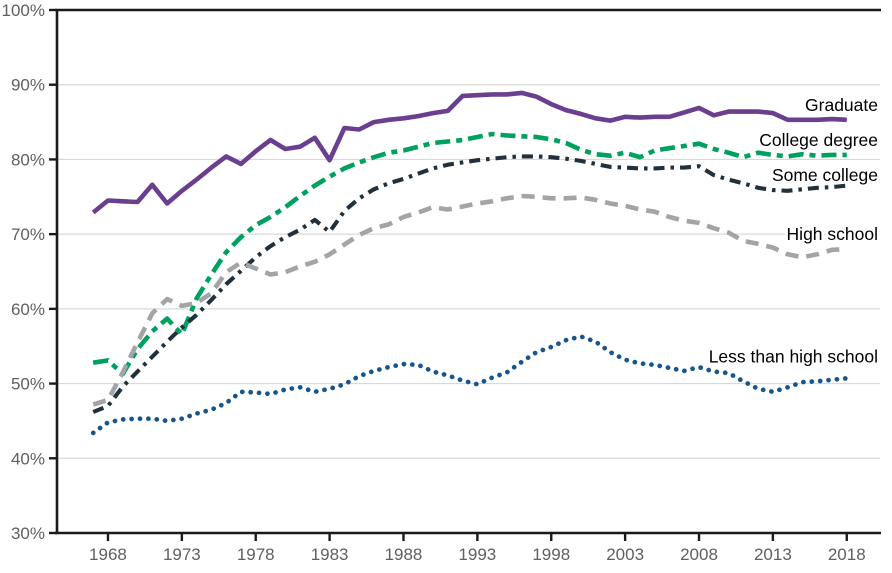 The height and width of the screenshot is (573, 892). I want to click on y-tick-label: 30%, so click(28, 533).